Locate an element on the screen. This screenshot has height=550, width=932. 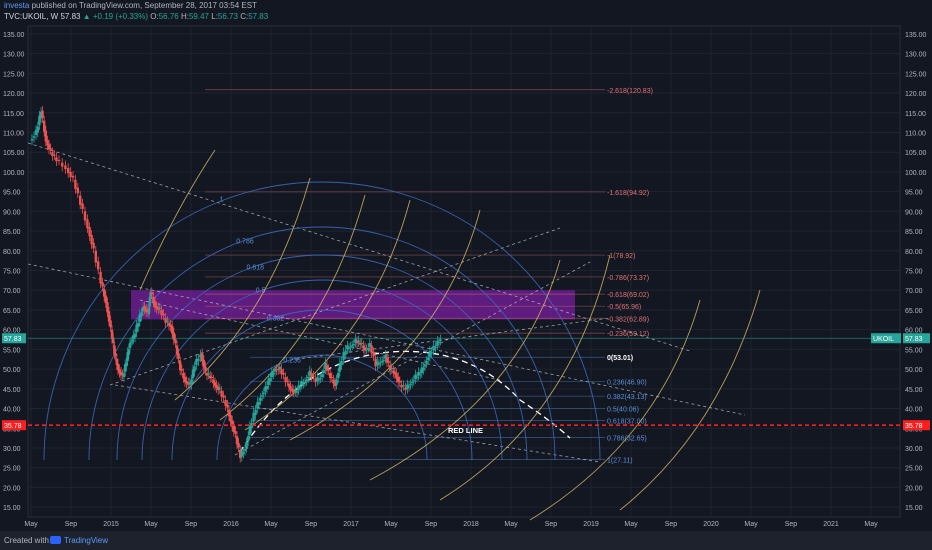
y-tick-label-left: 75.00 is located at coordinates (12, 272).